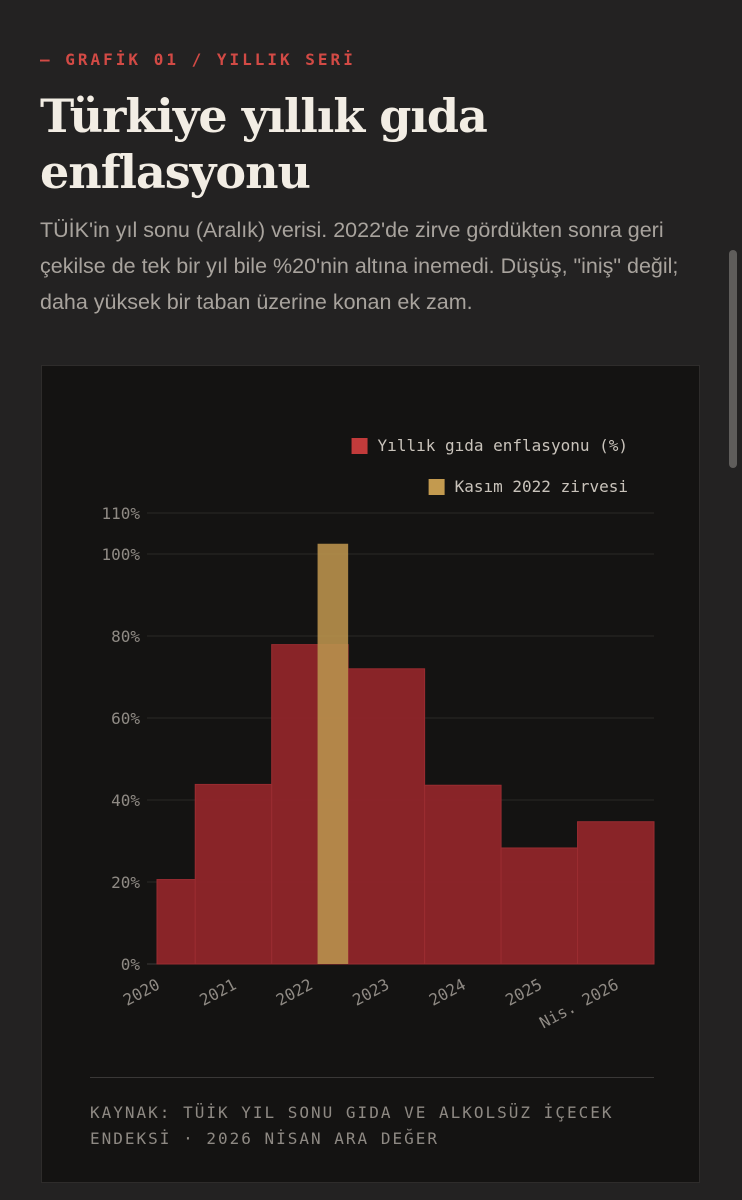 Image resolution: width=742 pixels, height=1200 pixels. I want to click on y-tick-label: 20%, so click(125, 882).